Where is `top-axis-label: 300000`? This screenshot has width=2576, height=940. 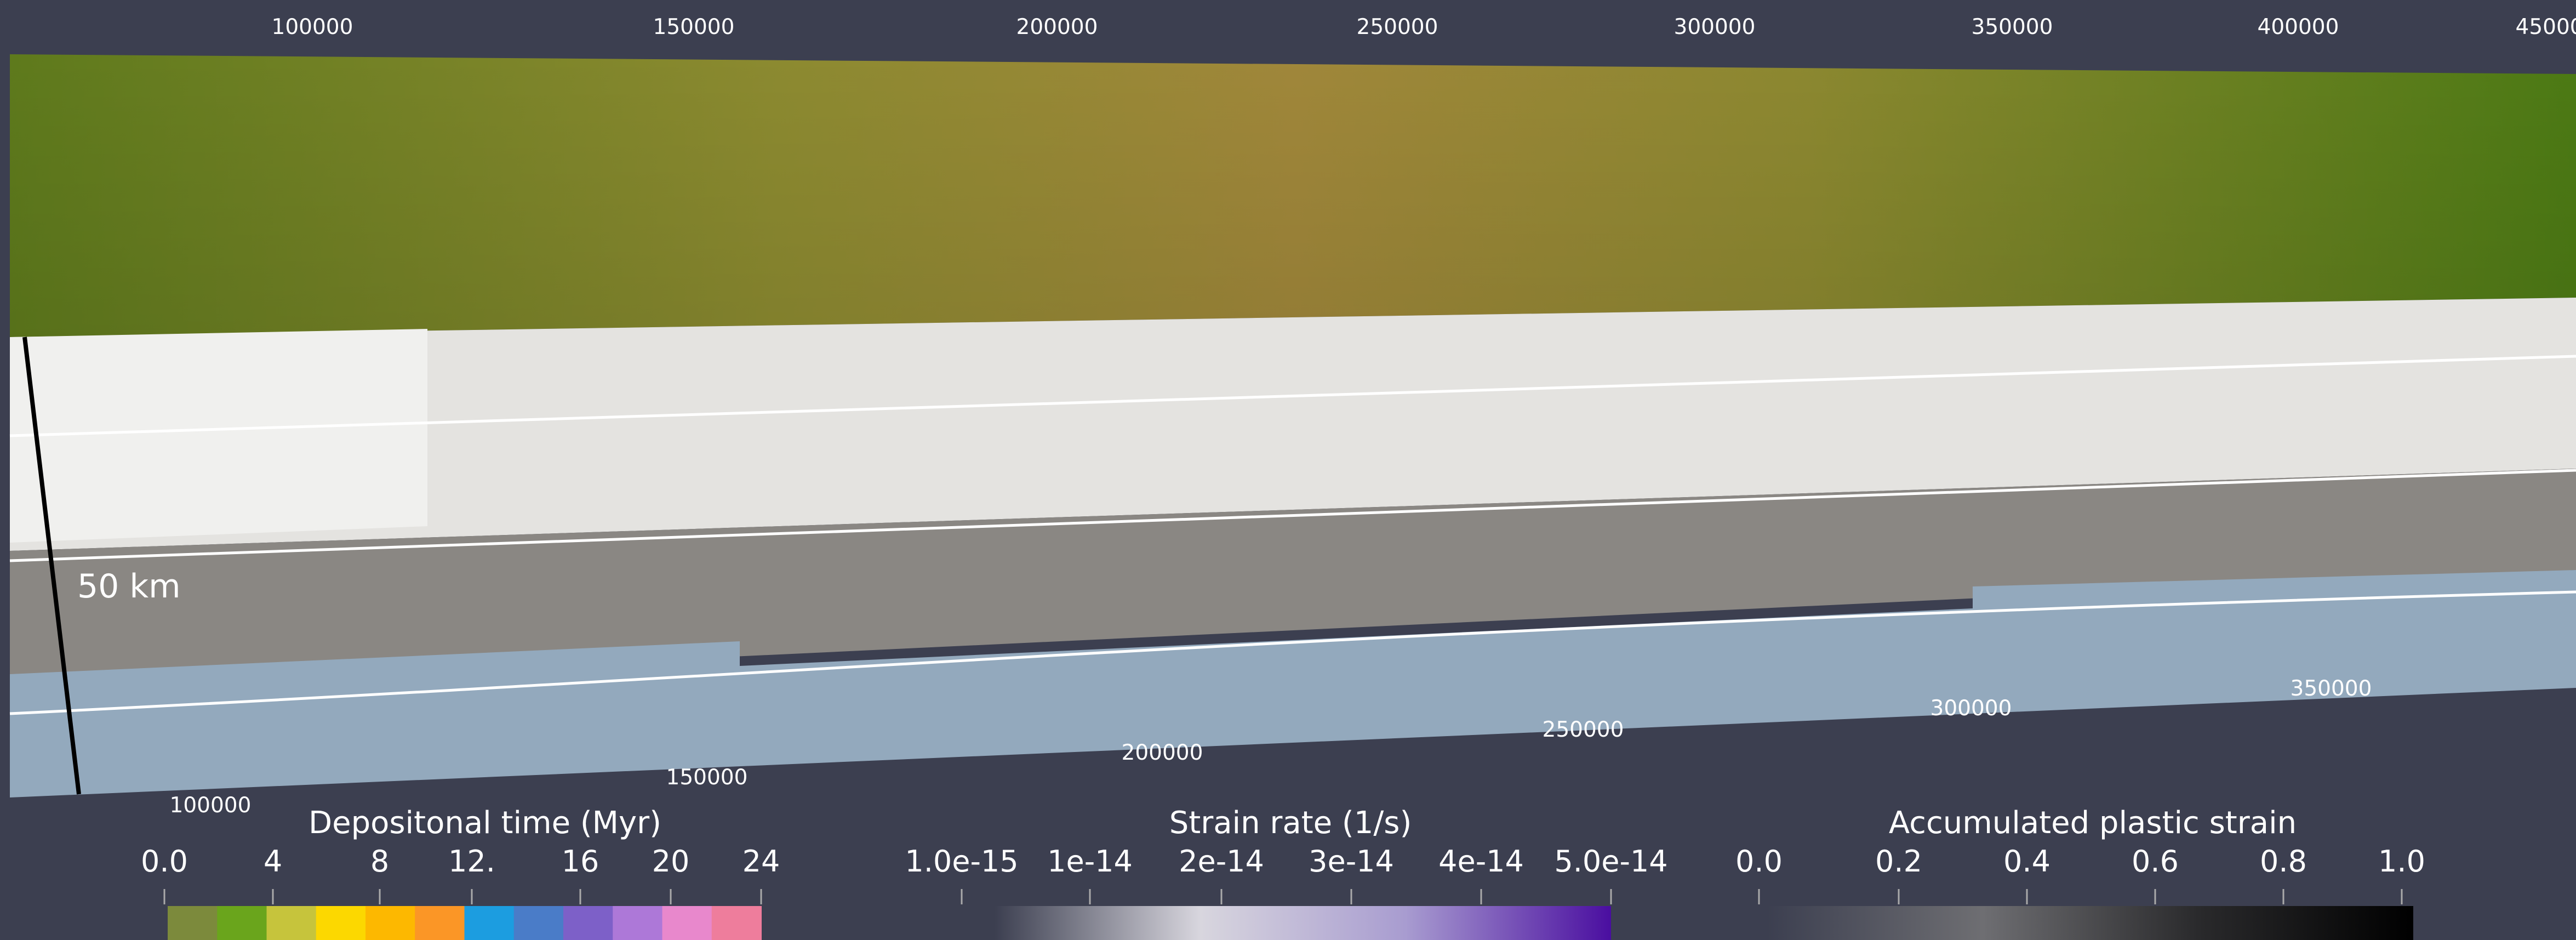
top-axis-label: 300000 is located at coordinates (1715, 27).